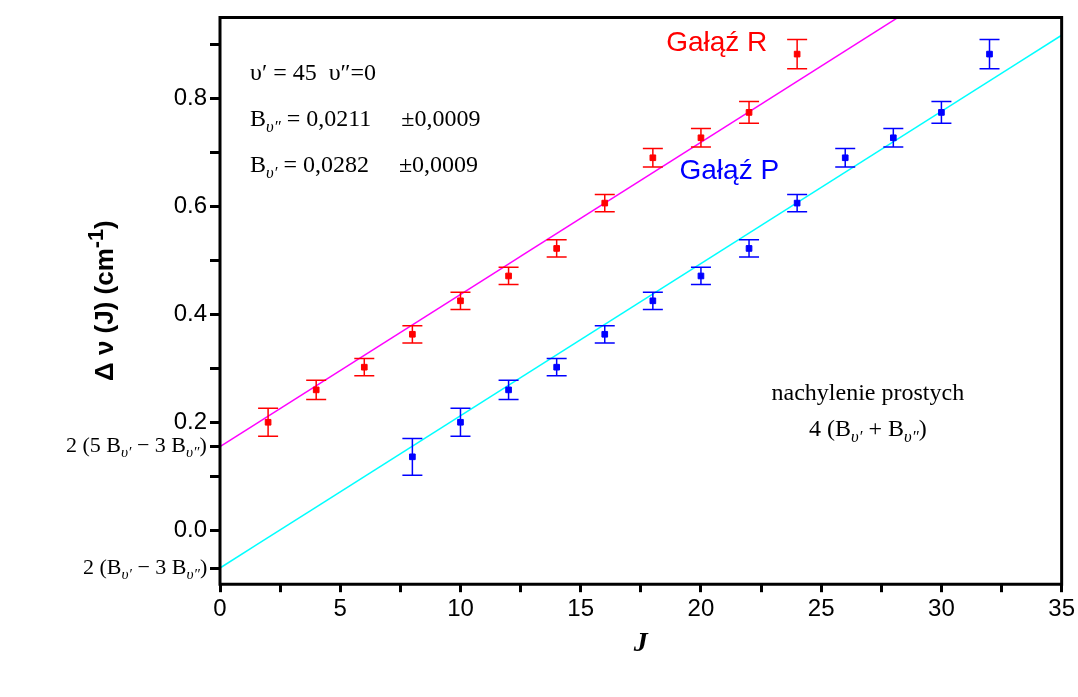 The width and height of the screenshot is (1078, 697). What do you see at coordinates (145, 568) in the screenshot?
I see `y-tick-label: 2 (B$_{υ′}$ − 3 B$_{υ″}$)` at bounding box center [145, 568].